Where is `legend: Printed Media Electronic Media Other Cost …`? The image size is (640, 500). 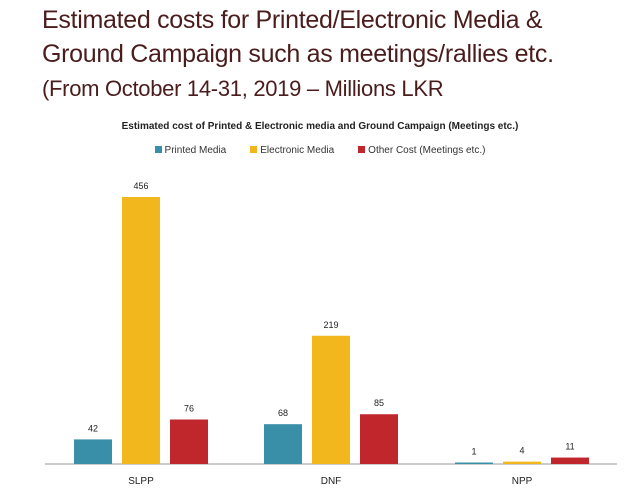 legend: Printed Media Electronic Media Other Cost … is located at coordinates (320, 150).